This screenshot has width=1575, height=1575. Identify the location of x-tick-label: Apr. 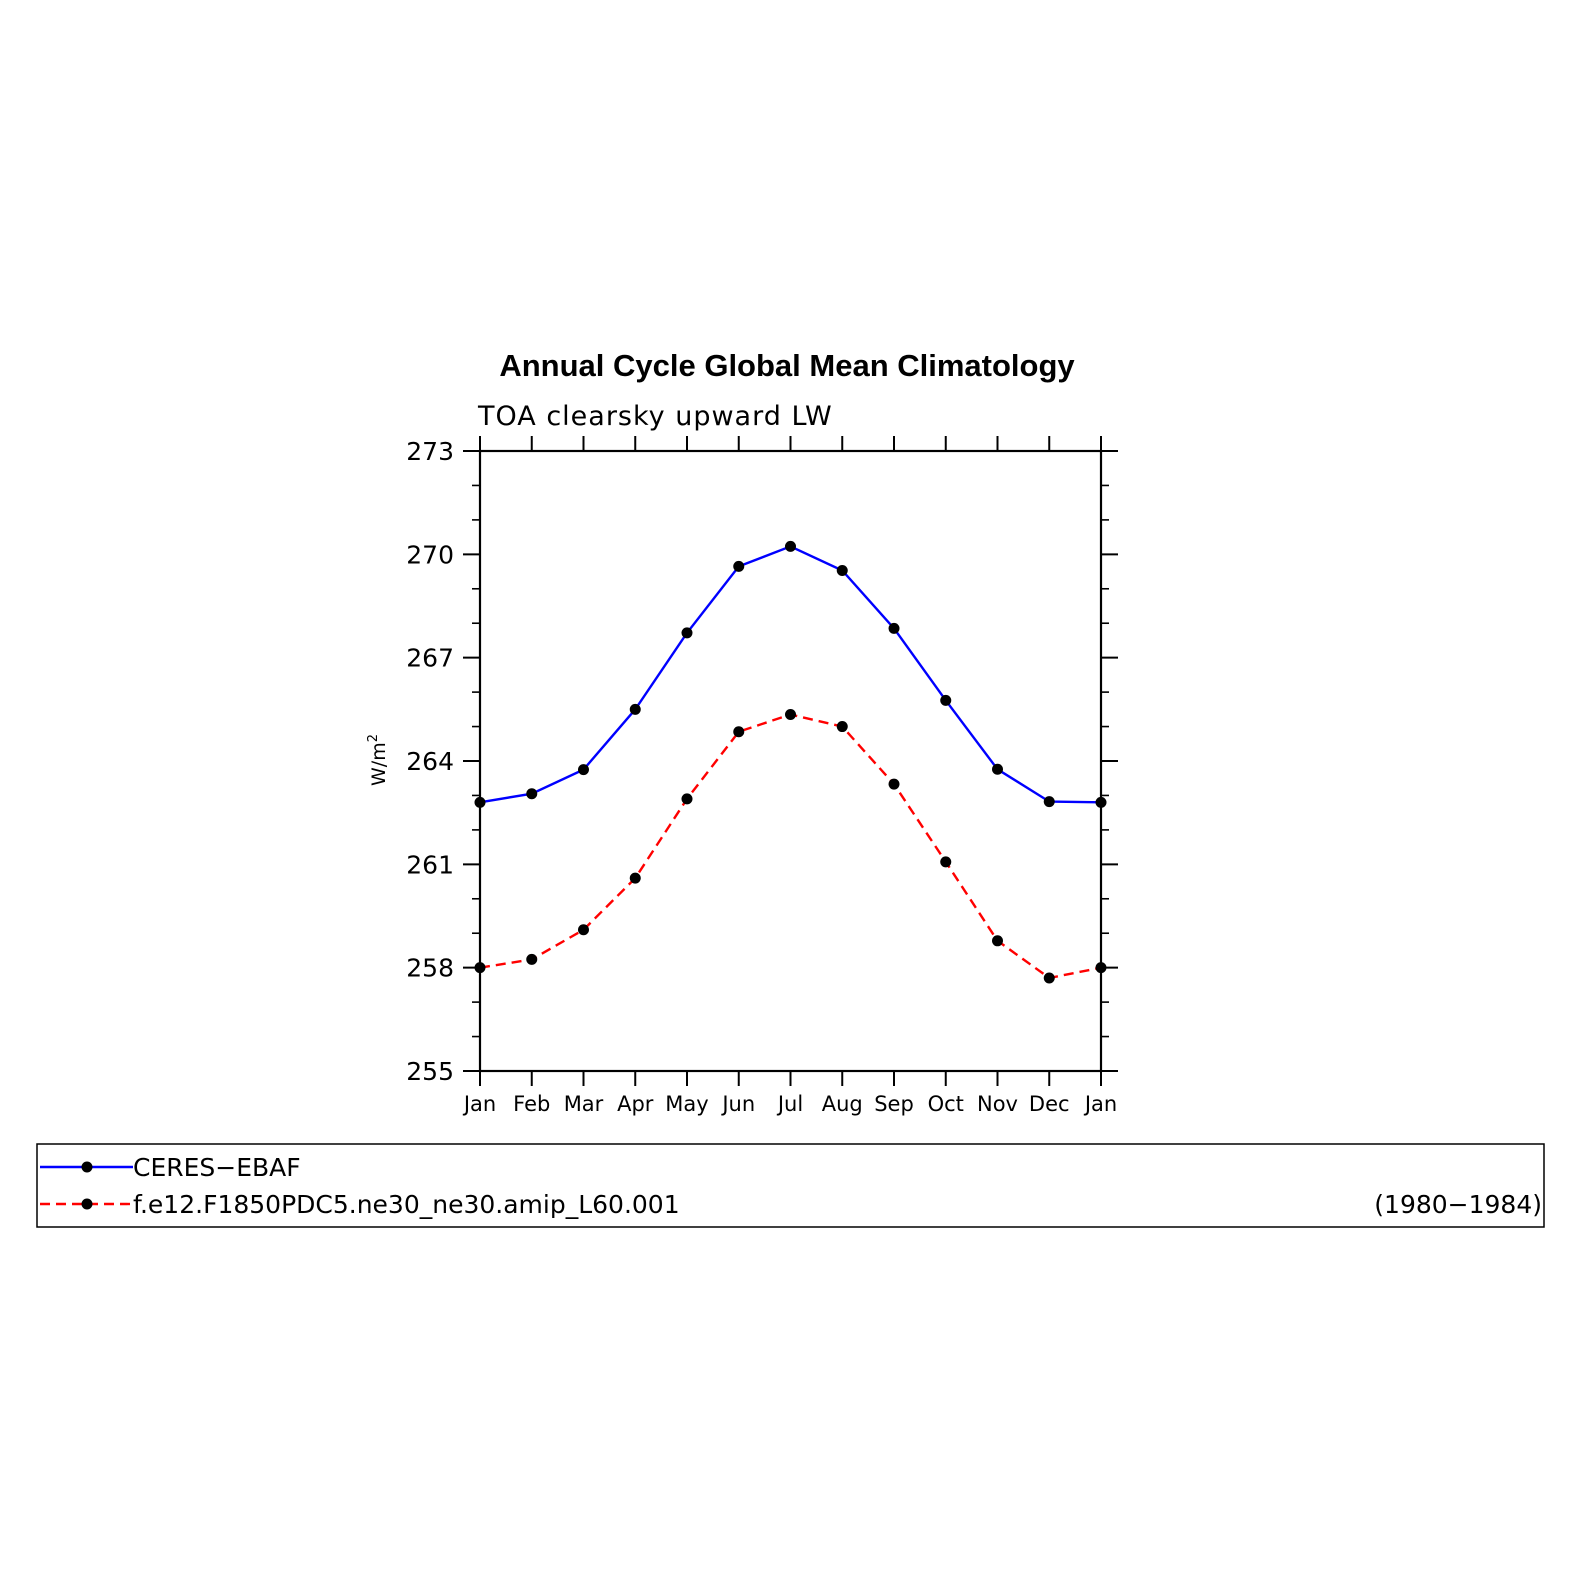
(635, 1104).